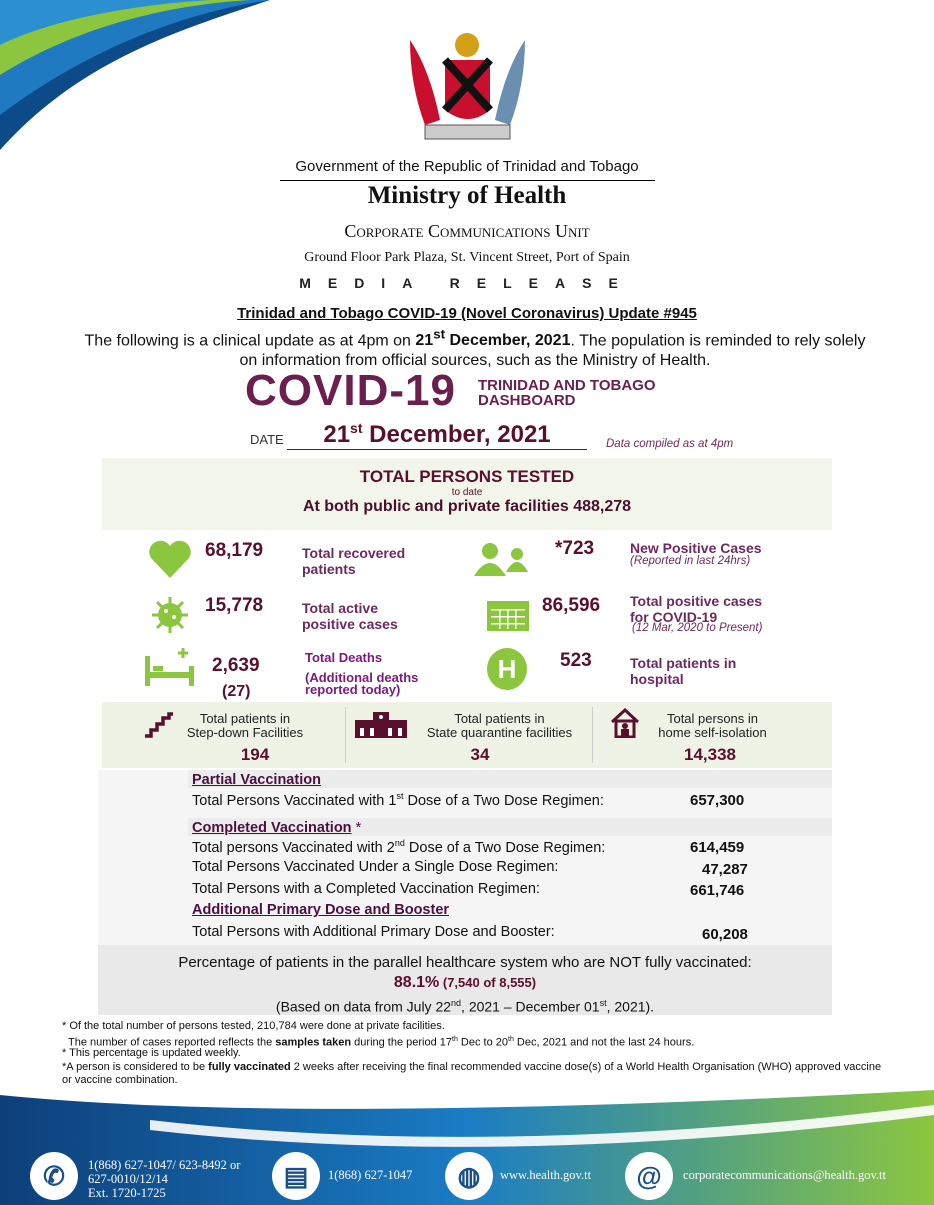 The height and width of the screenshot is (1205, 934). What do you see at coordinates (170, 615) in the screenshot?
I see `virus-icon` at bounding box center [170, 615].